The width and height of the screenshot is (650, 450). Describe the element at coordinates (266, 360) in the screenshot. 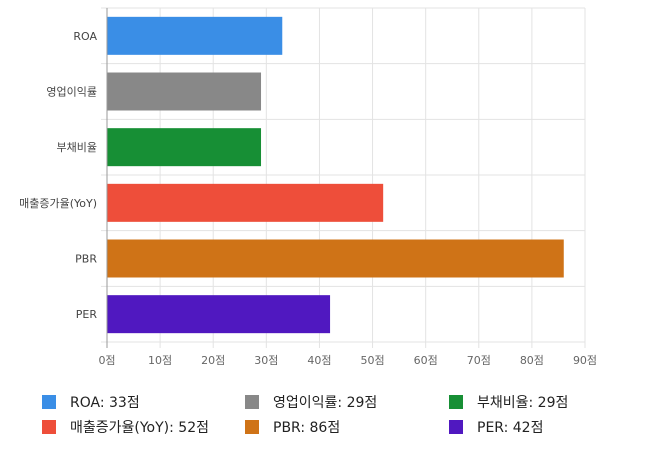

I see `x-tick-label: 30점` at that location.